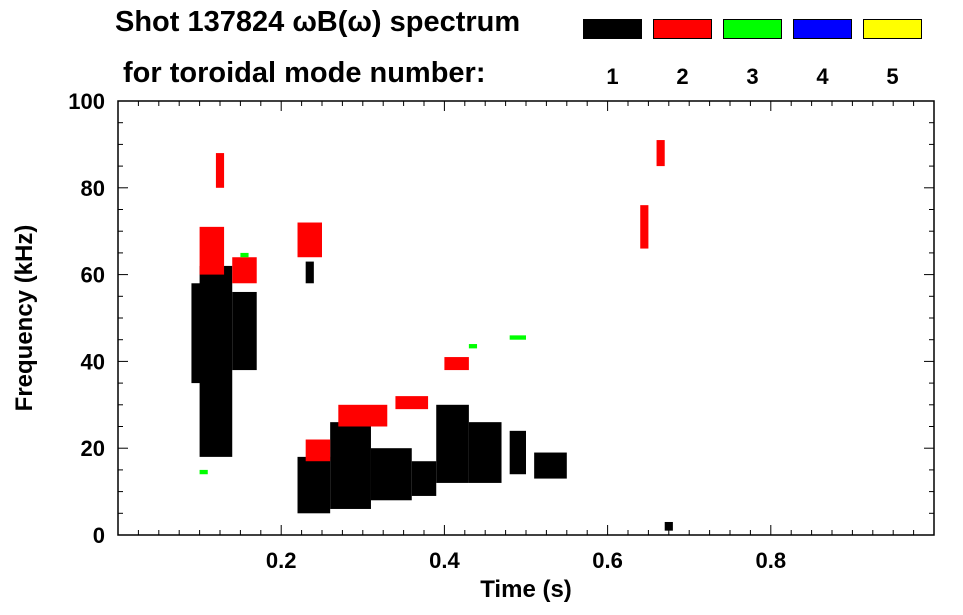 The width and height of the screenshot is (963, 615). I want to click on x-tick-label: 0.2, so click(281, 560).